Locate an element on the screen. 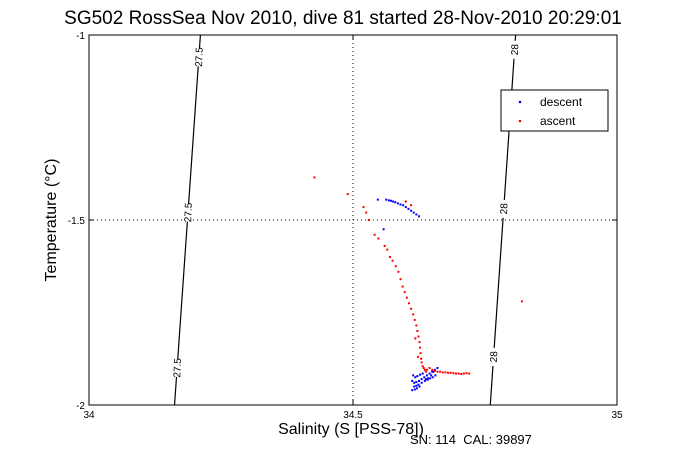  legend-marker-descent is located at coordinates (520, 102).